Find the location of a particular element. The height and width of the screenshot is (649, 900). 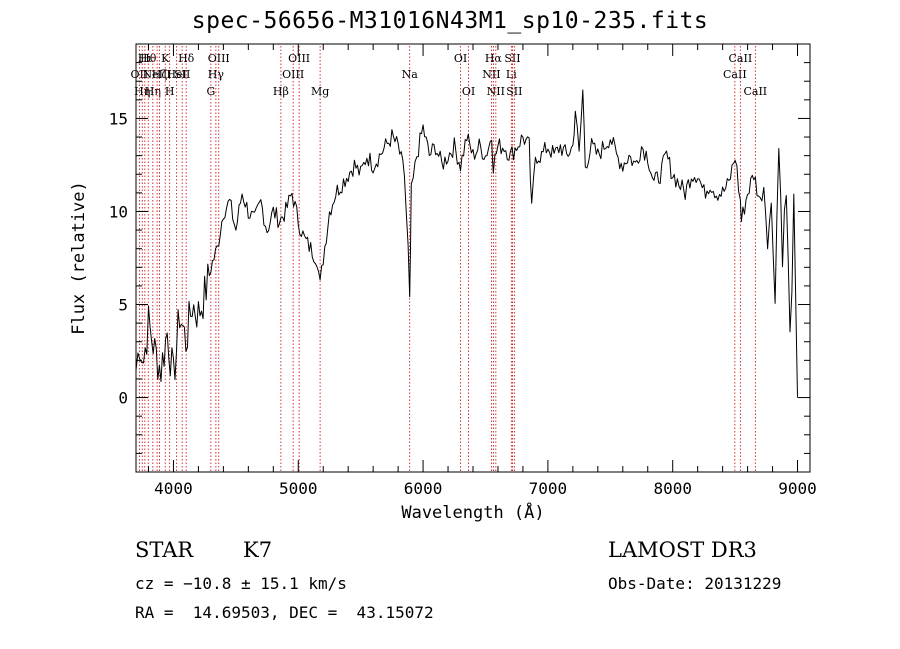

line-label-18: Mg is located at coordinates (320, 91).